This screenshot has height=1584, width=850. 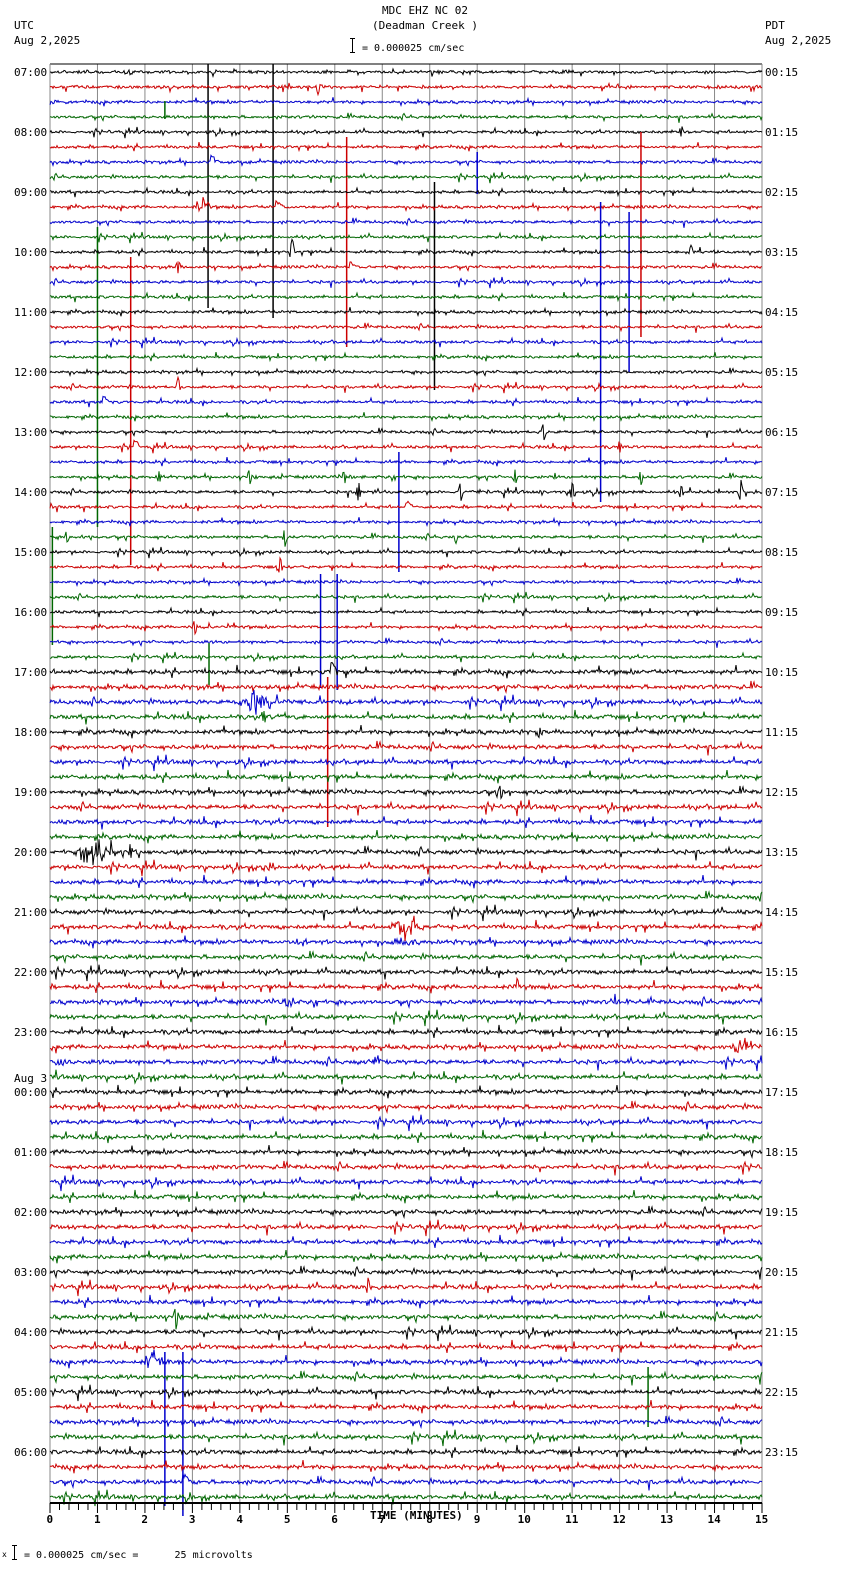 What do you see at coordinates (619, 1519) in the screenshot?
I see `x-tick-label: 12` at bounding box center [619, 1519].